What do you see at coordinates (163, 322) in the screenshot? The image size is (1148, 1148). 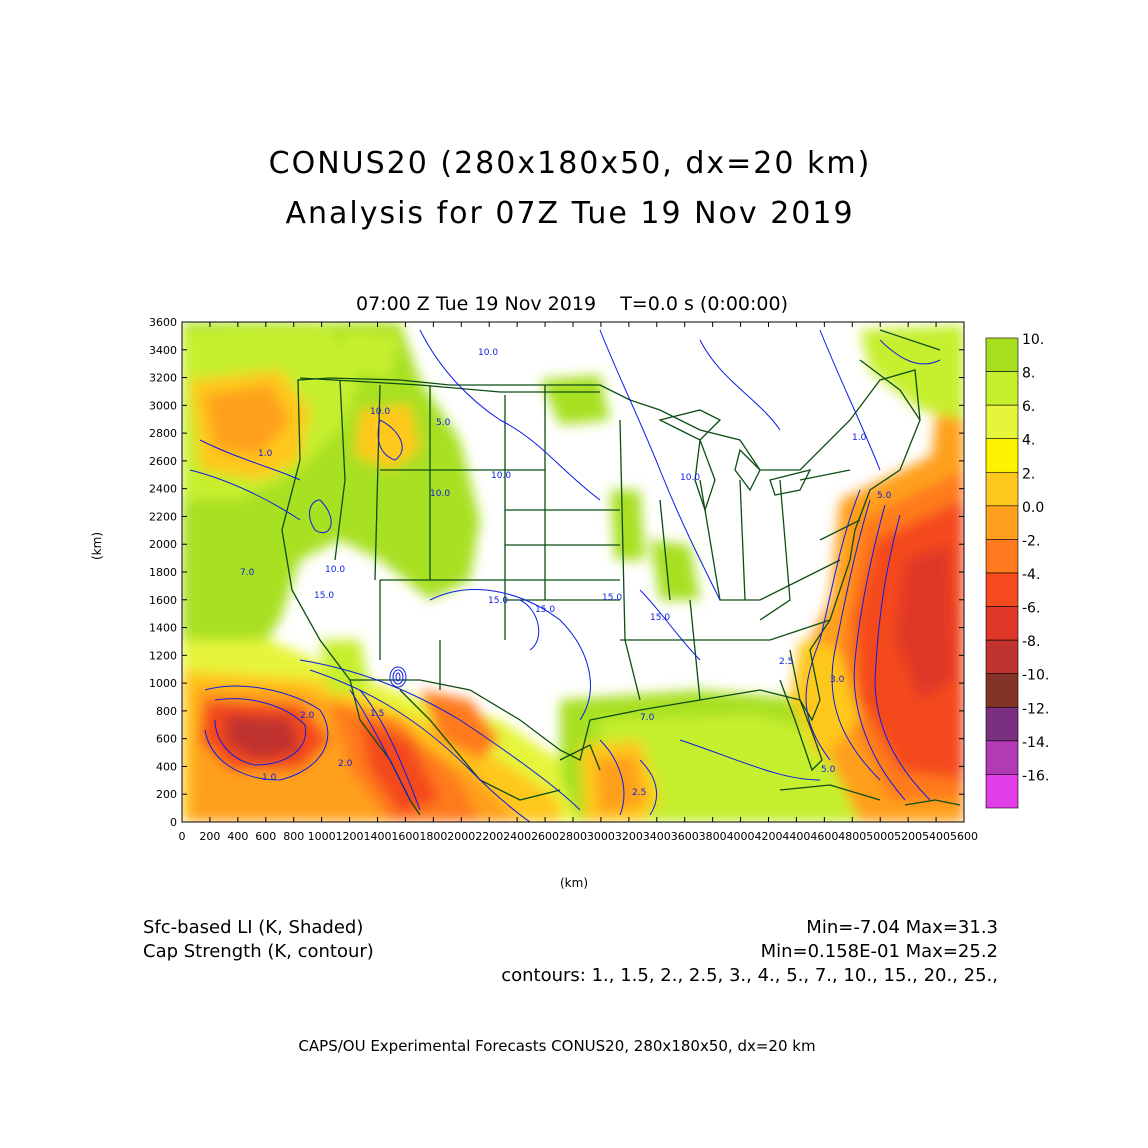 I see `y-tick-label: 3600` at bounding box center [163, 322].